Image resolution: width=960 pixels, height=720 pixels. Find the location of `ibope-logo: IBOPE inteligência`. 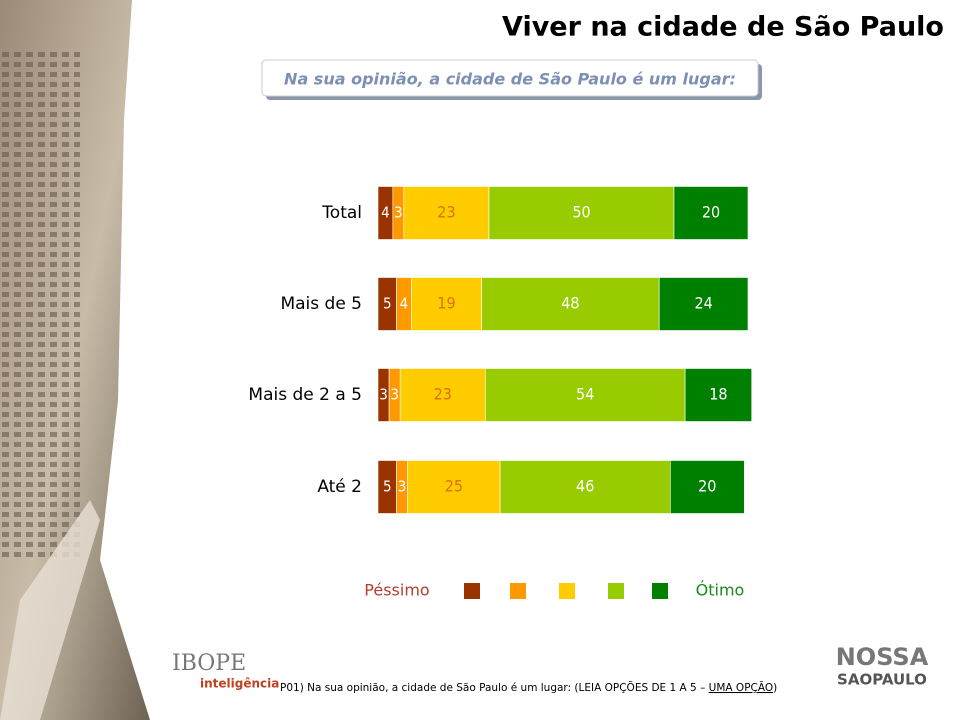

ibope-logo: IBOPE inteligência is located at coordinates (225, 671).